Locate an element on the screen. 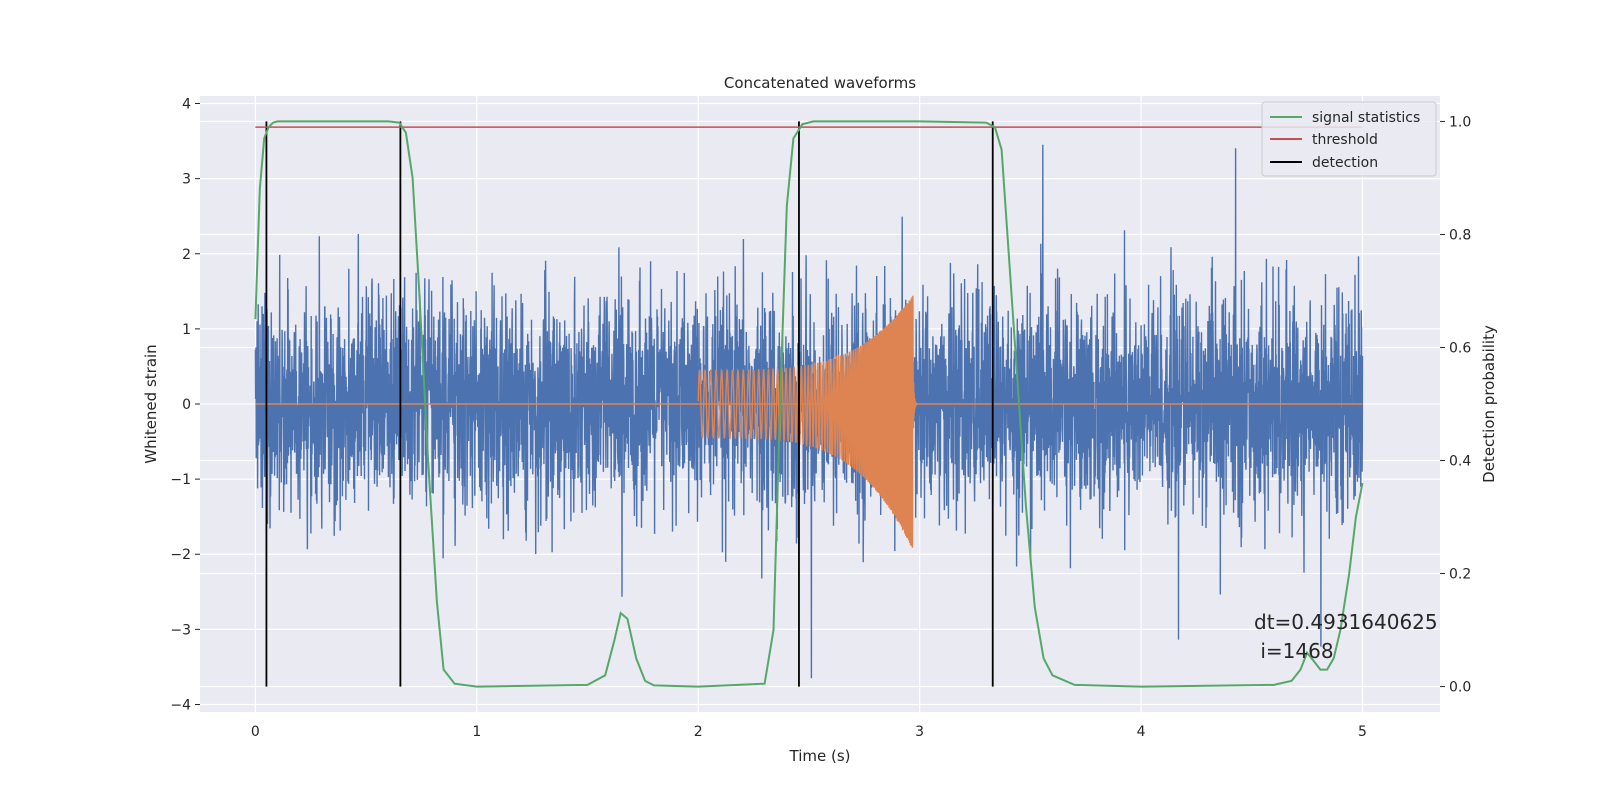 The width and height of the screenshot is (1600, 800). annotation-index: i=1468 is located at coordinates (1294, 651).